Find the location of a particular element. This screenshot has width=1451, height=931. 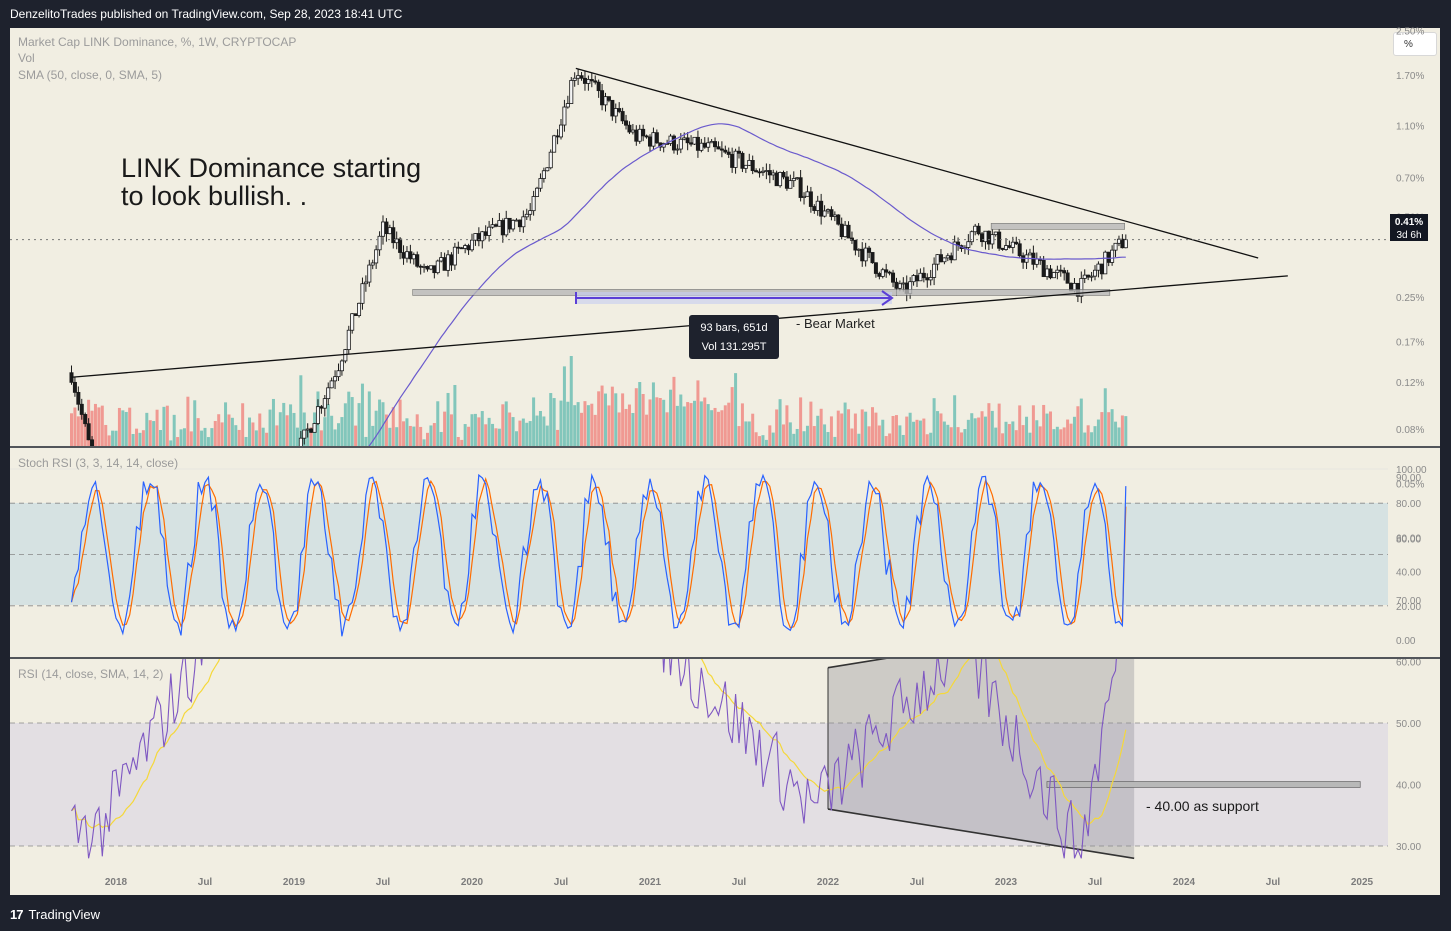

percent-scale-button: % is located at coordinates (1415, 44).